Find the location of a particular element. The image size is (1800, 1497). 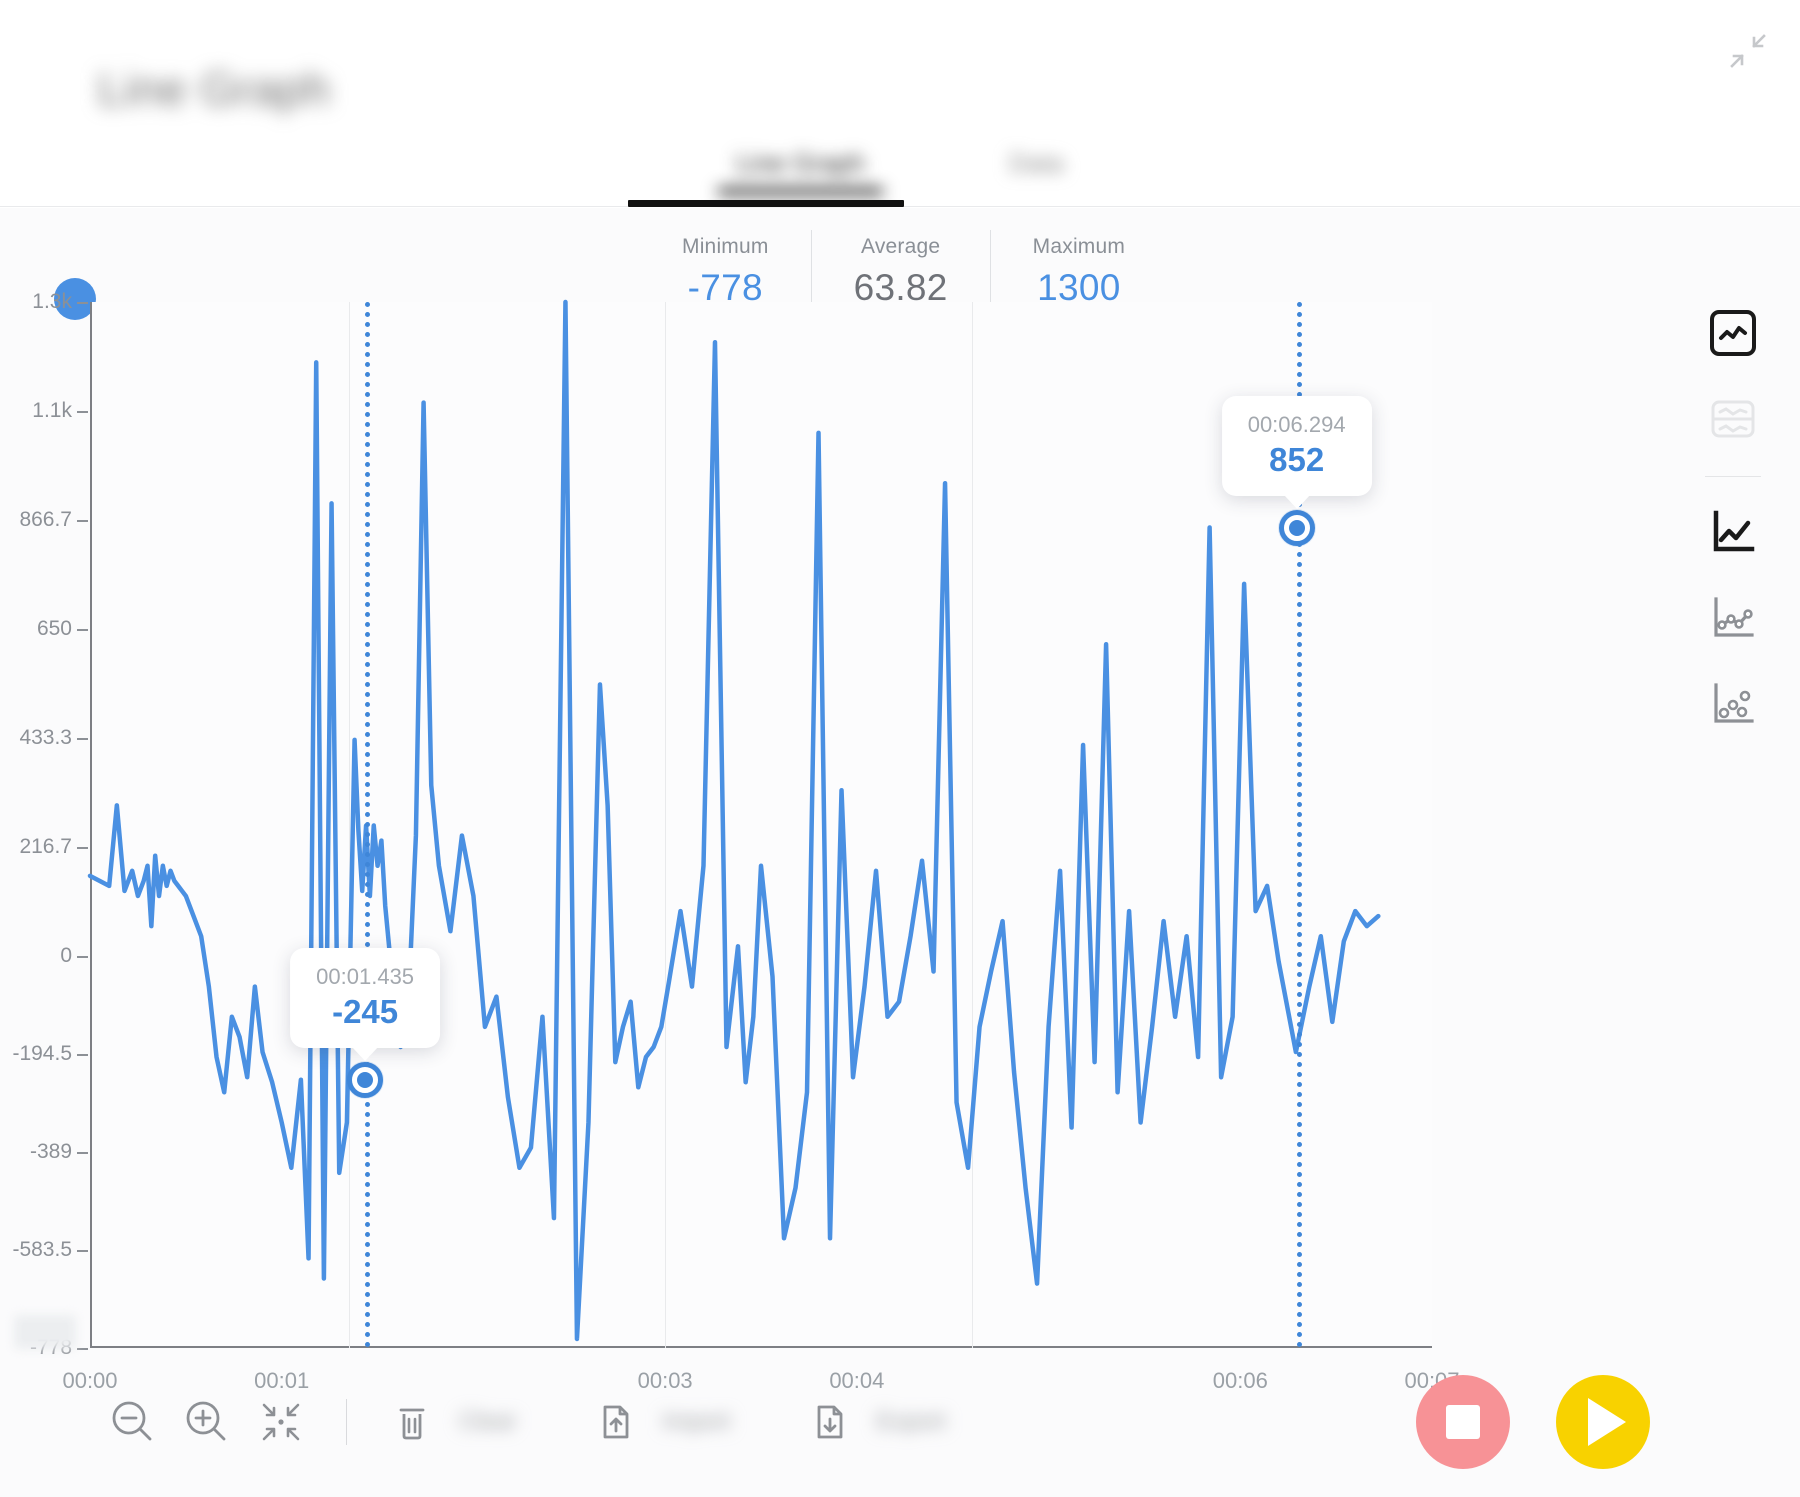

y-axis-tick: 1.3k is located at coordinates (44, 302).